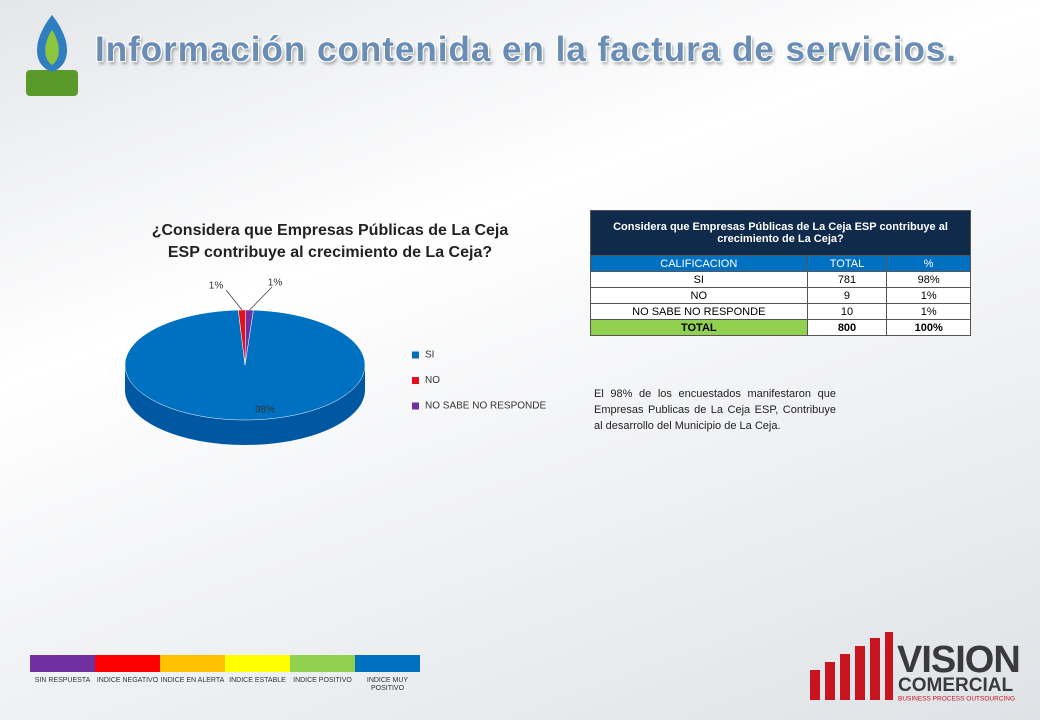 This screenshot has width=1040, height=720. I want to click on scale-item: INDICE ESTABLE, so click(257, 674).